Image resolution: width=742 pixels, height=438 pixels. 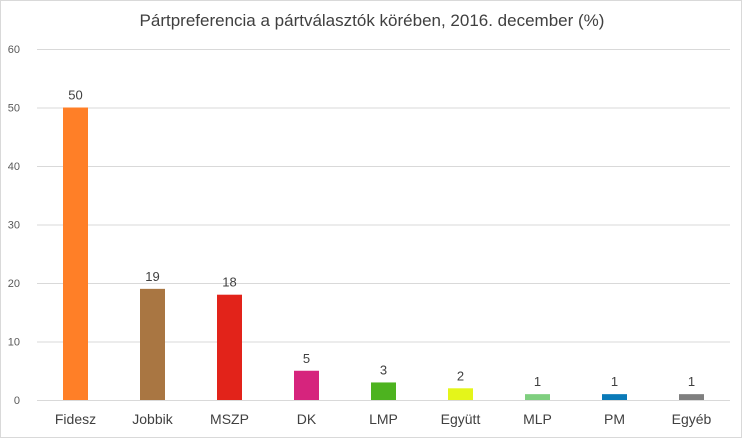 What do you see at coordinates (14, 167) in the screenshot?
I see `y-tick-label: 40` at bounding box center [14, 167].